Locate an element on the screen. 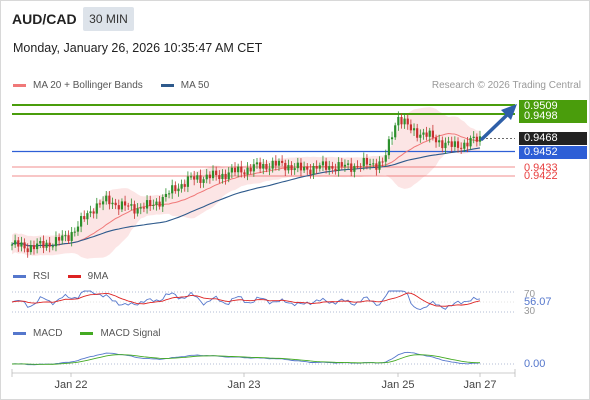  legend-label-macd: MACD is located at coordinates (48, 333).